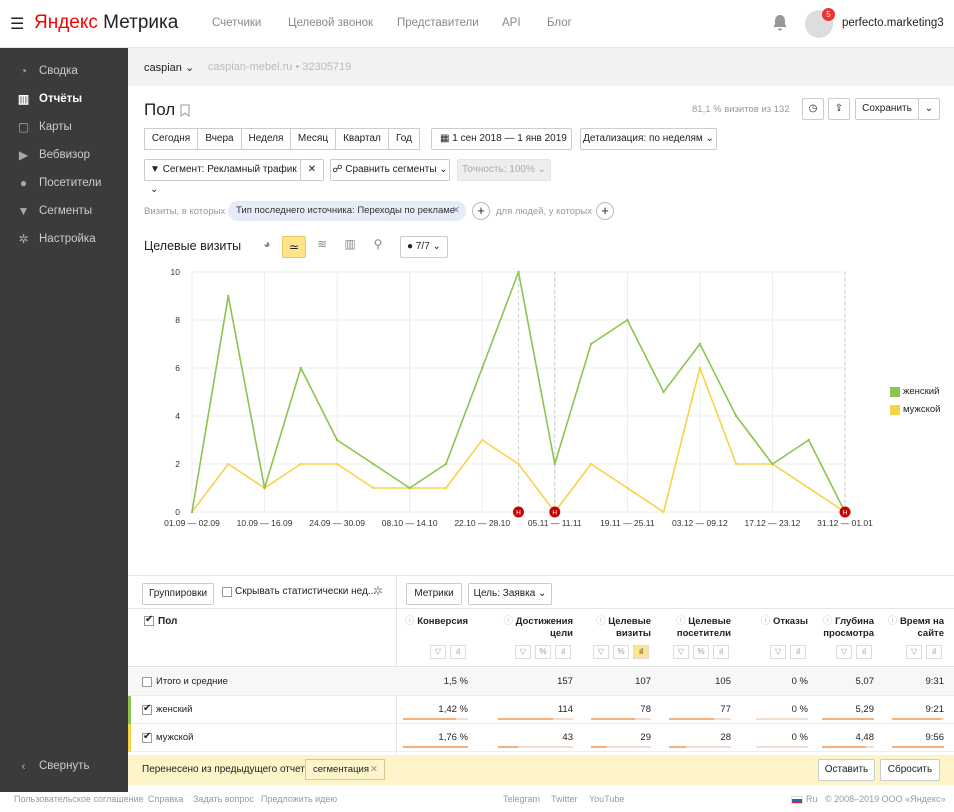 Image resolution: width=954 pixels, height=812 pixels. What do you see at coordinates (895, 410) in the screenshot?
I see `legend-swatch-male` at bounding box center [895, 410].